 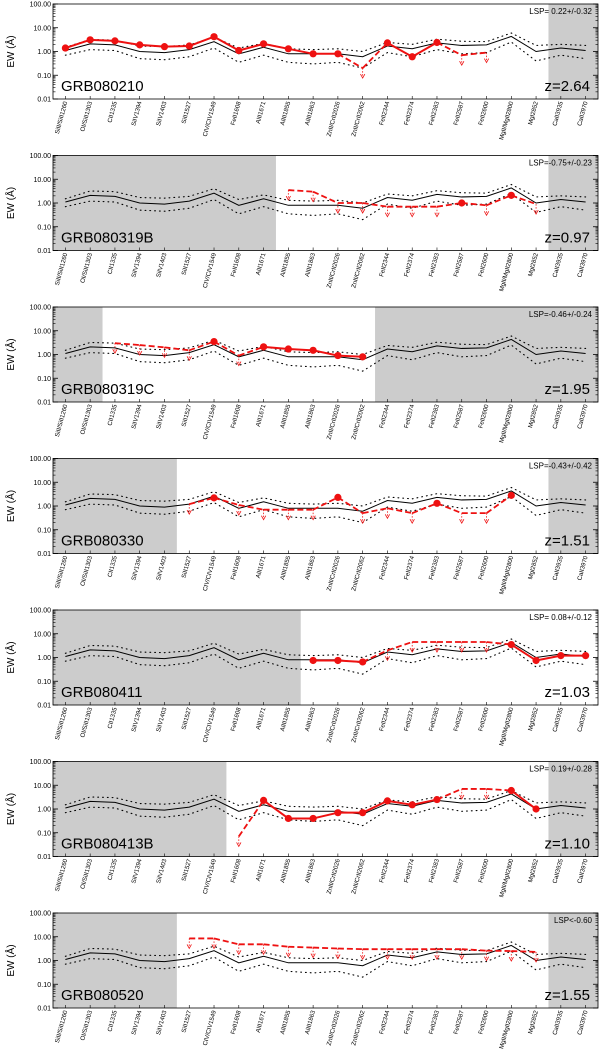 What do you see at coordinates (236, 113) in the screenshot?
I see `x-tick-label: FeII1608` at bounding box center [236, 113].